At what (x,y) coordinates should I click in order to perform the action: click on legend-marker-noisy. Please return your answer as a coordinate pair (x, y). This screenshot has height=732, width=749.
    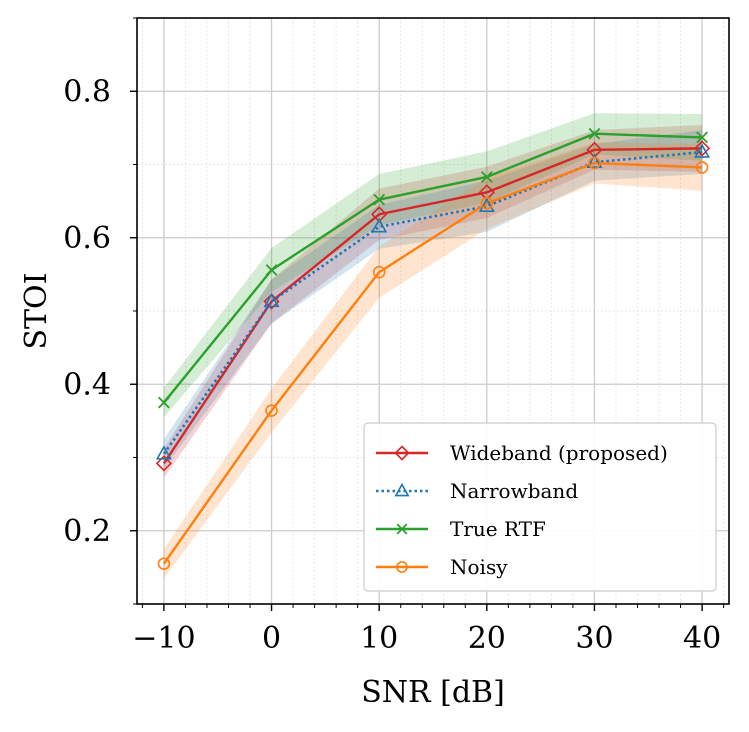
    Looking at the image, I should click on (402, 567).